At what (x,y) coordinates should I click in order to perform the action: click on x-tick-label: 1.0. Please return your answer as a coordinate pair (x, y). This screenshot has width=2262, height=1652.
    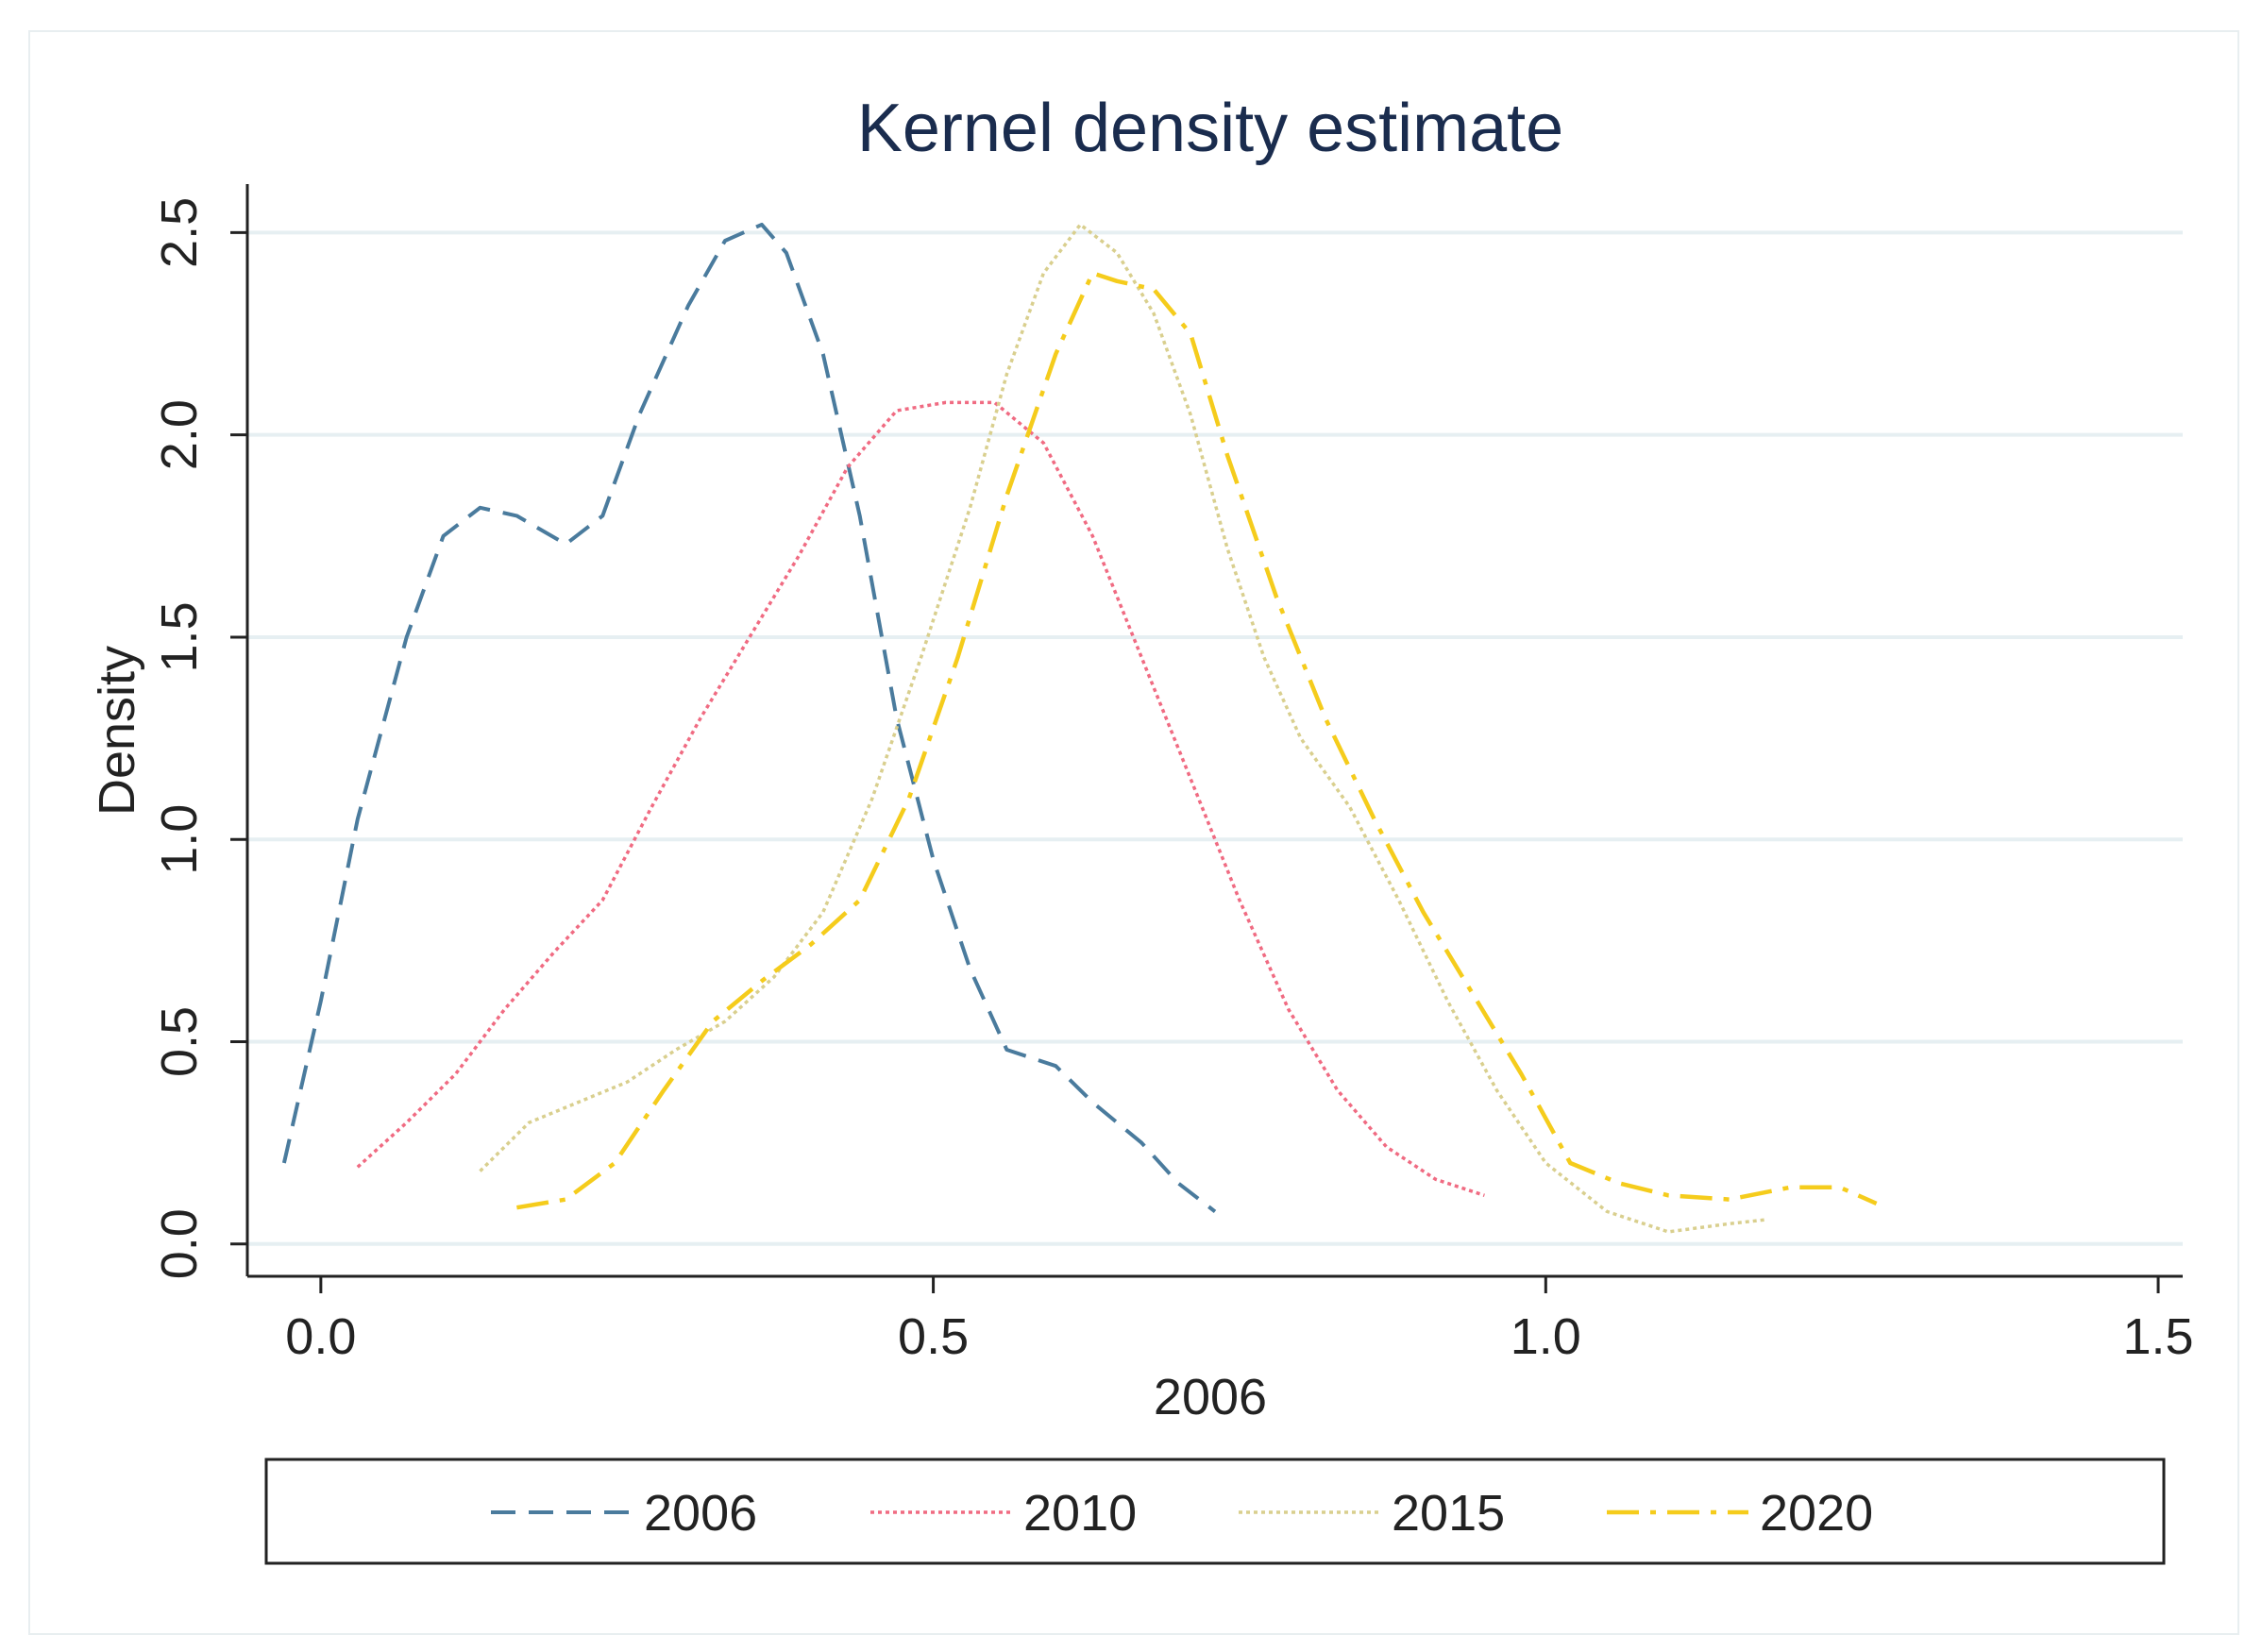
    Looking at the image, I should click on (1546, 1336).